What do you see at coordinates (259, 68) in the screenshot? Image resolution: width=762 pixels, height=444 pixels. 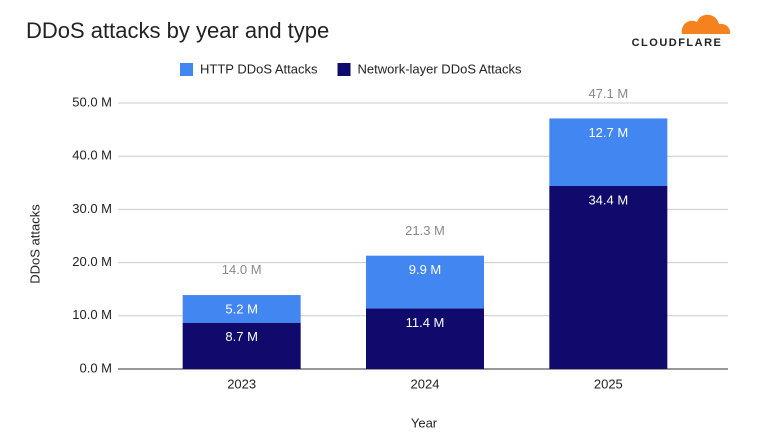 I see `legend-label: HTTP DDoS Attacks` at bounding box center [259, 68].